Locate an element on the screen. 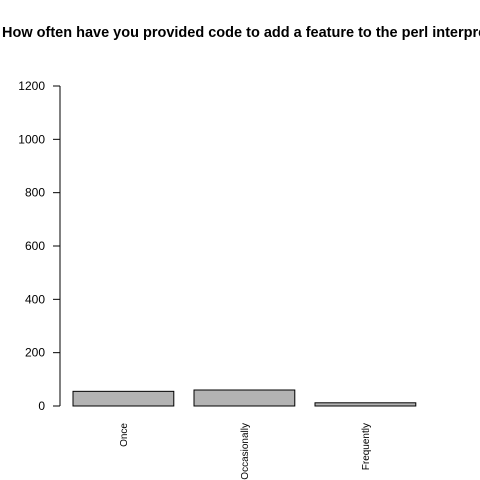  y-axis: 0 200 400 600 800 1000 1200 is located at coordinates (39, 246).